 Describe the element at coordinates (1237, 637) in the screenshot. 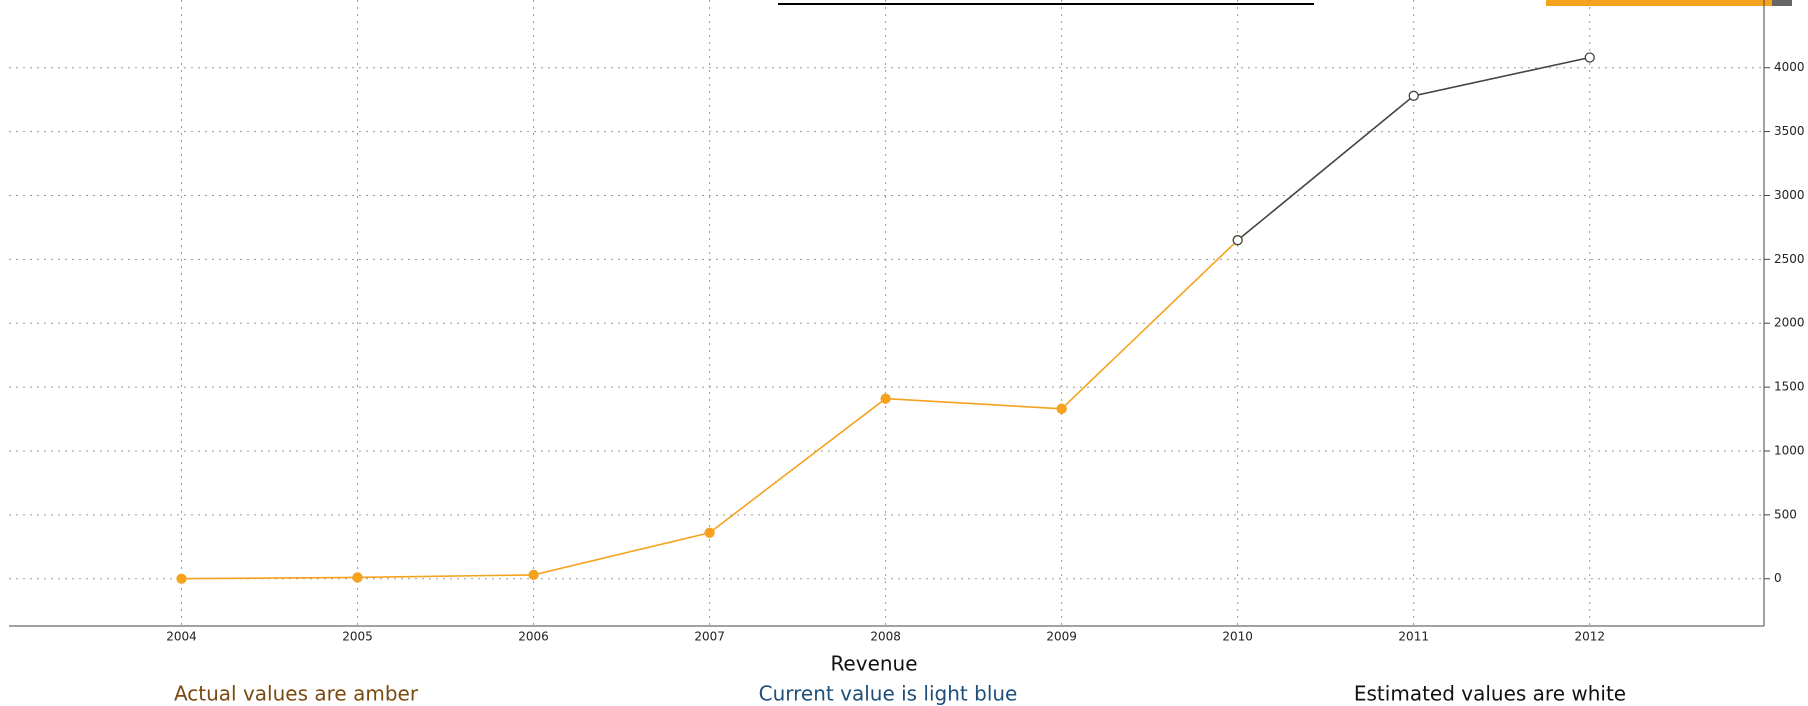

I see `x-tick-label: 2010` at that location.